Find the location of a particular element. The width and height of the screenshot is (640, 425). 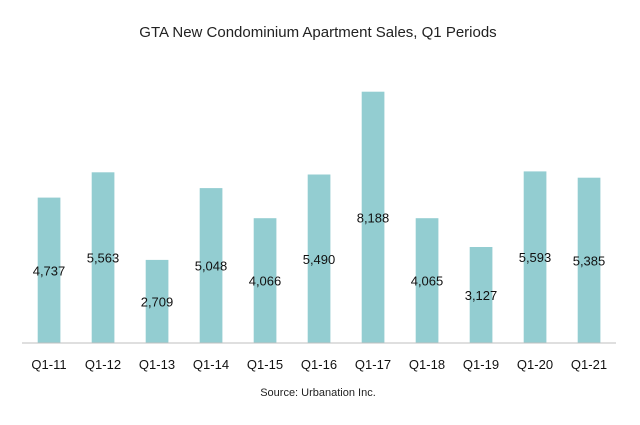

data-label-q1-18: 4,065 is located at coordinates (427, 281).